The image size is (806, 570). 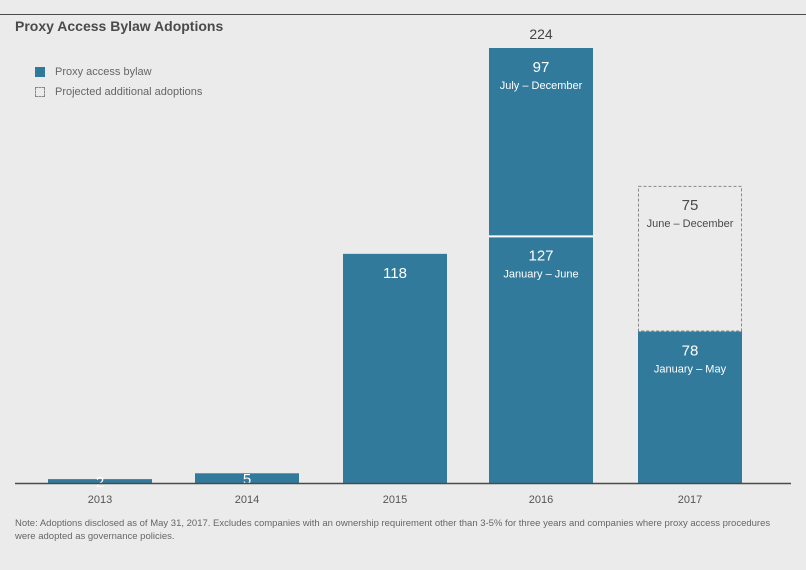 I want to click on value-label-2016: 127, so click(x=540, y=255).